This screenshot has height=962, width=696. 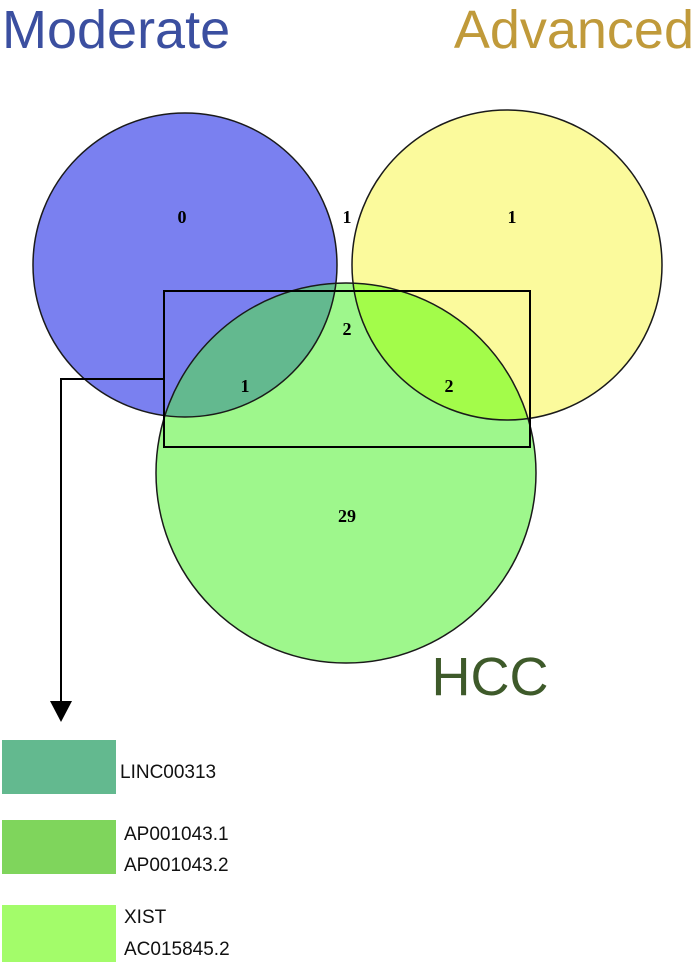 I want to click on moderate-outline, so click(x=185, y=265).